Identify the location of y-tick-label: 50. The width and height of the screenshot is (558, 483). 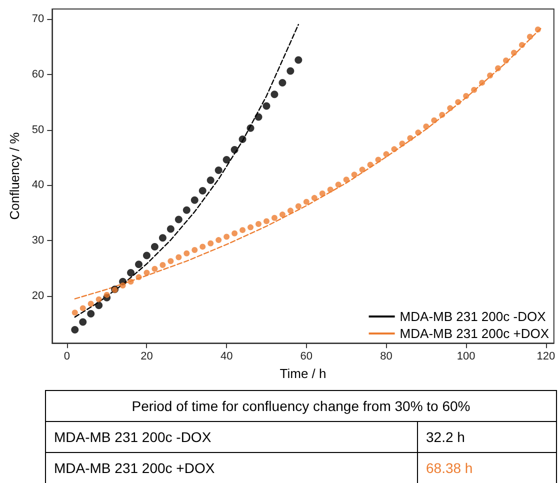
(38, 130).